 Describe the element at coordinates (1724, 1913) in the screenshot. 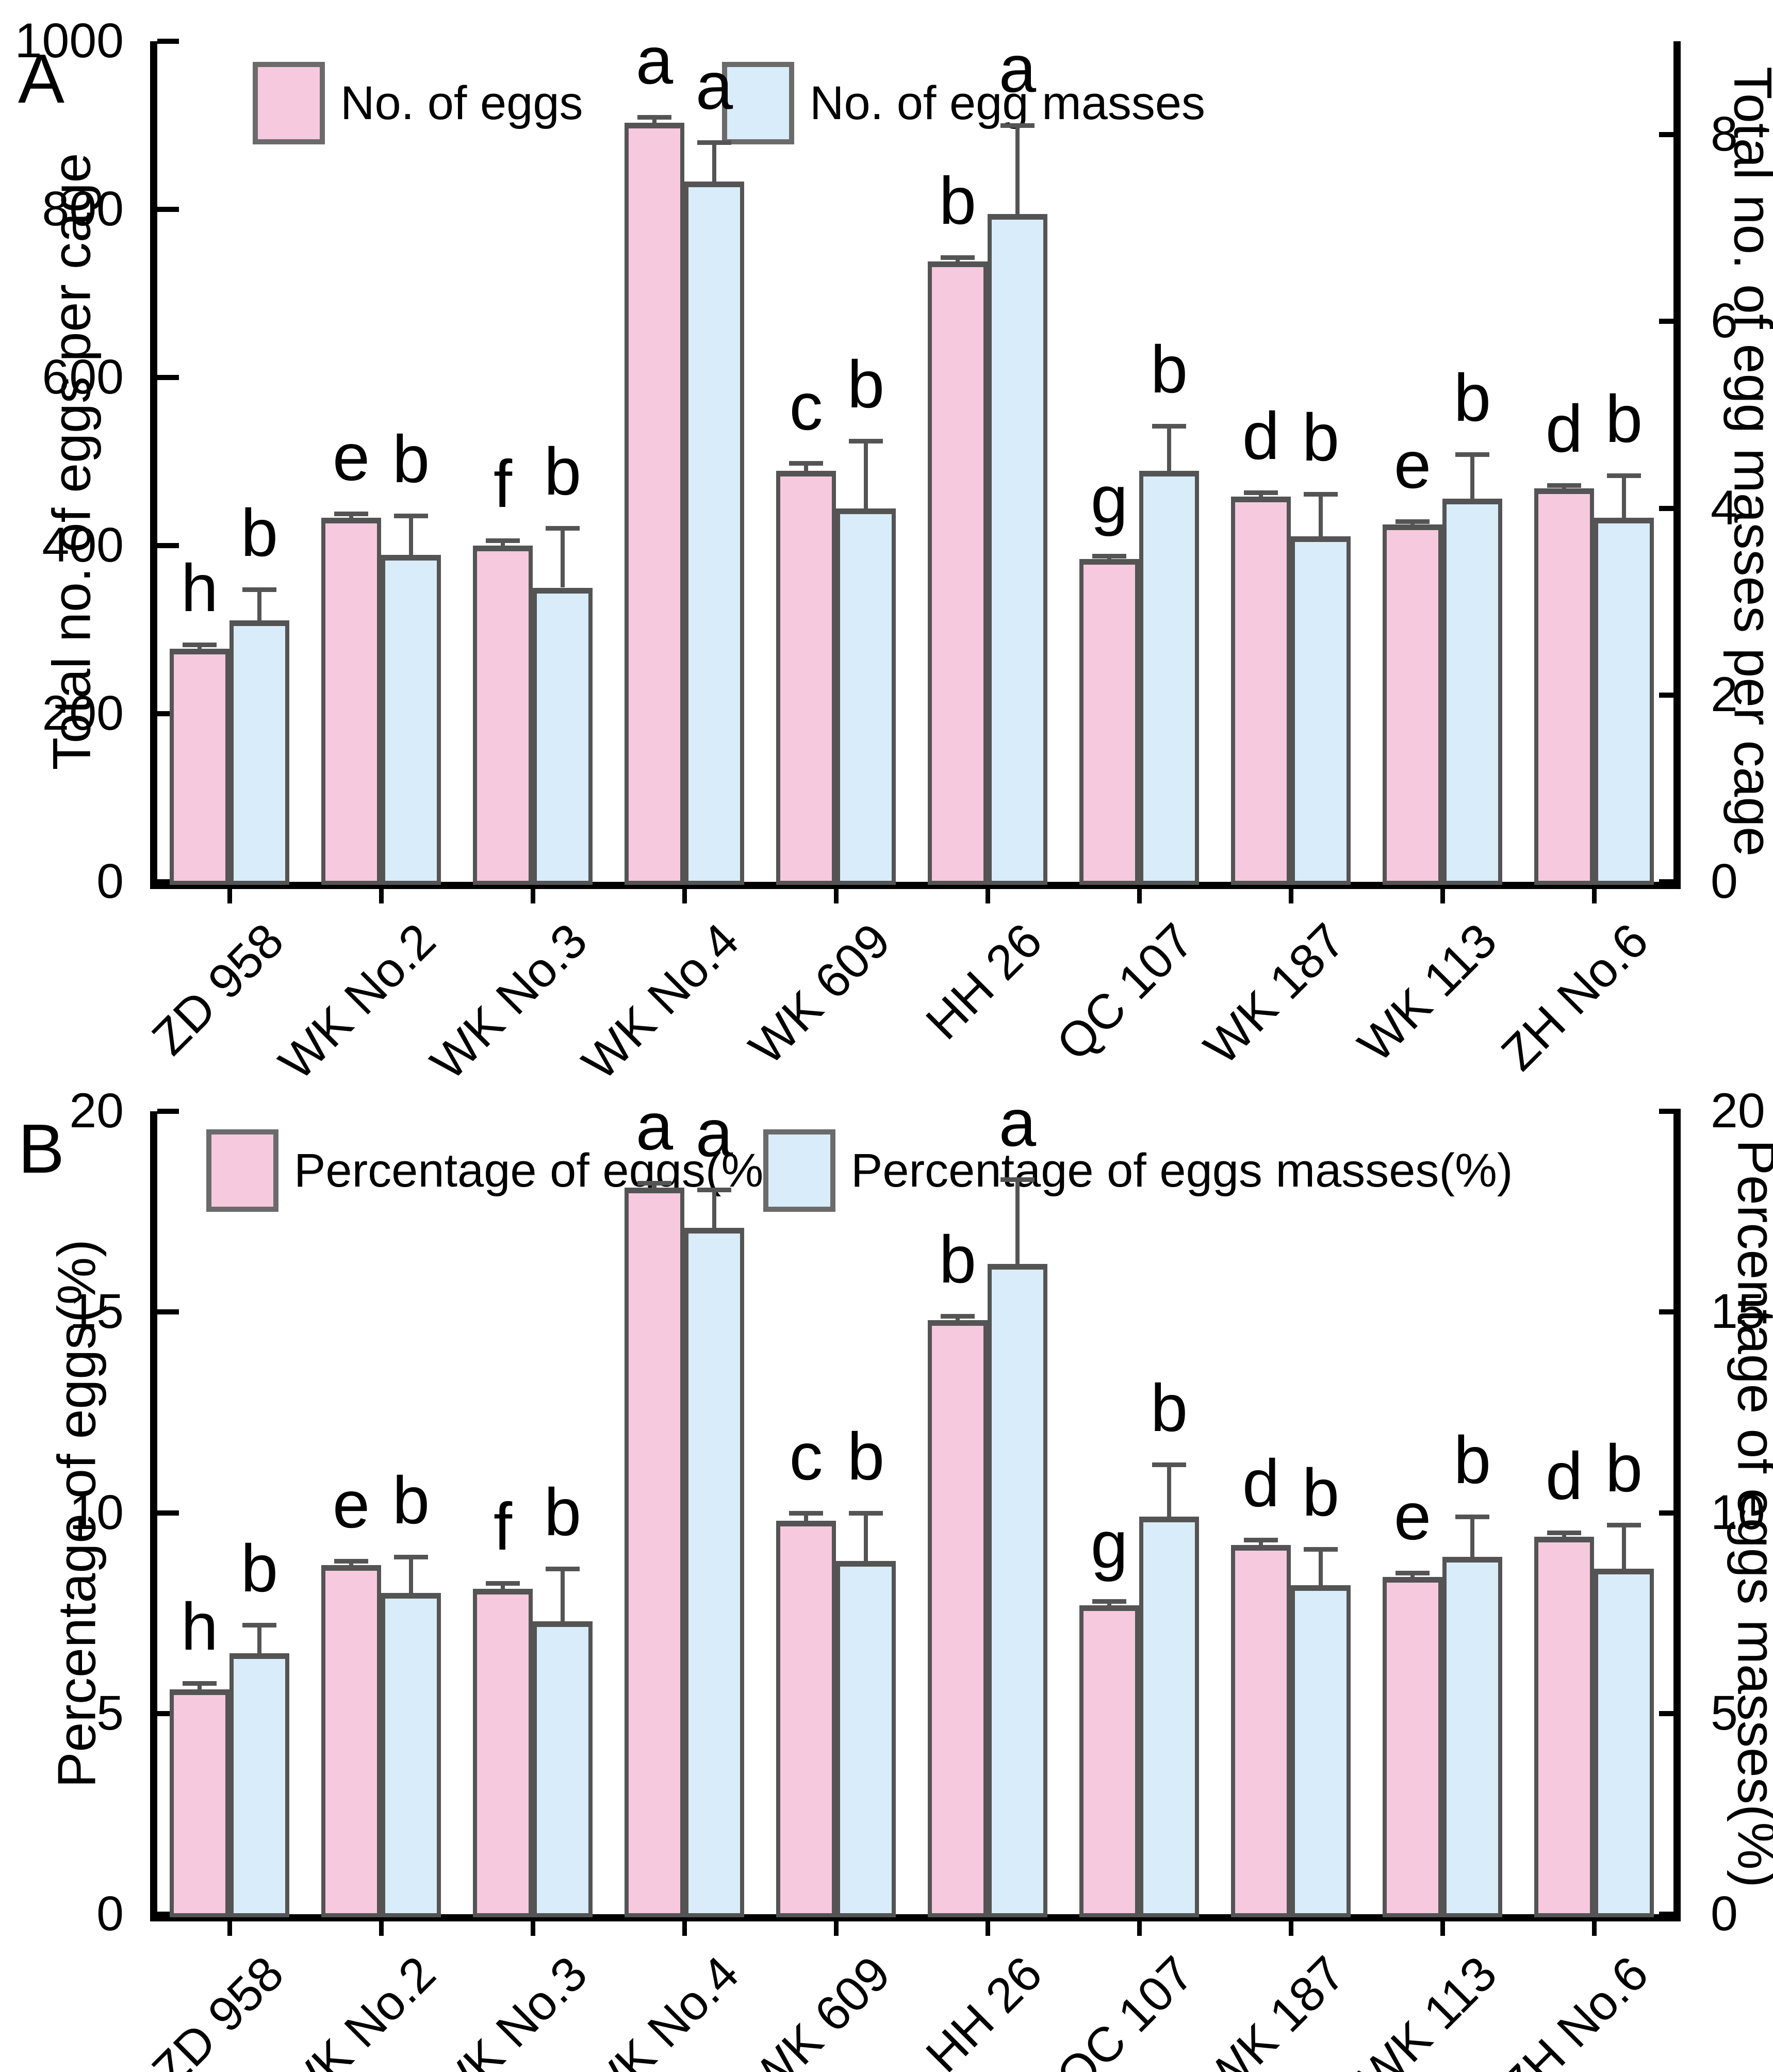

I see `right-axis-tick-label: 0` at that location.